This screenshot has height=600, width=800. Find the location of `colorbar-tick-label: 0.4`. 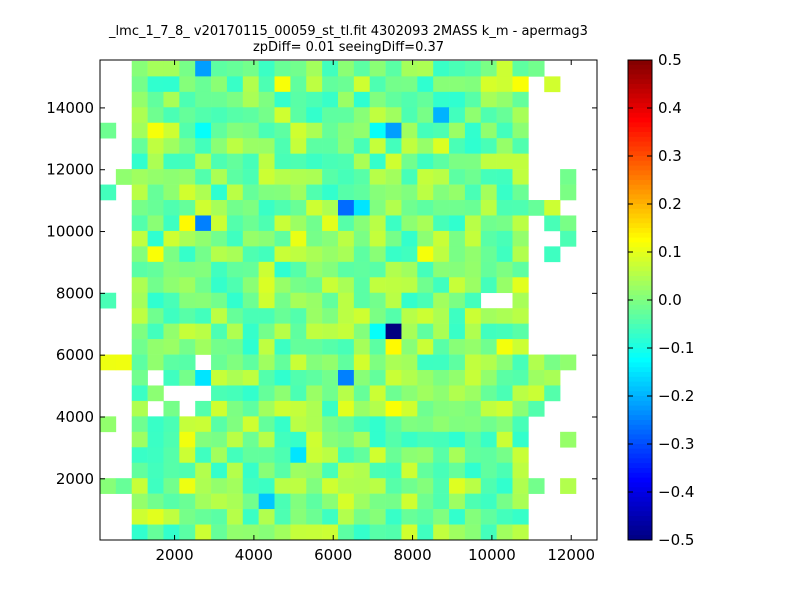

colorbar-tick-label: 0.4 is located at coordinates (670, 108).